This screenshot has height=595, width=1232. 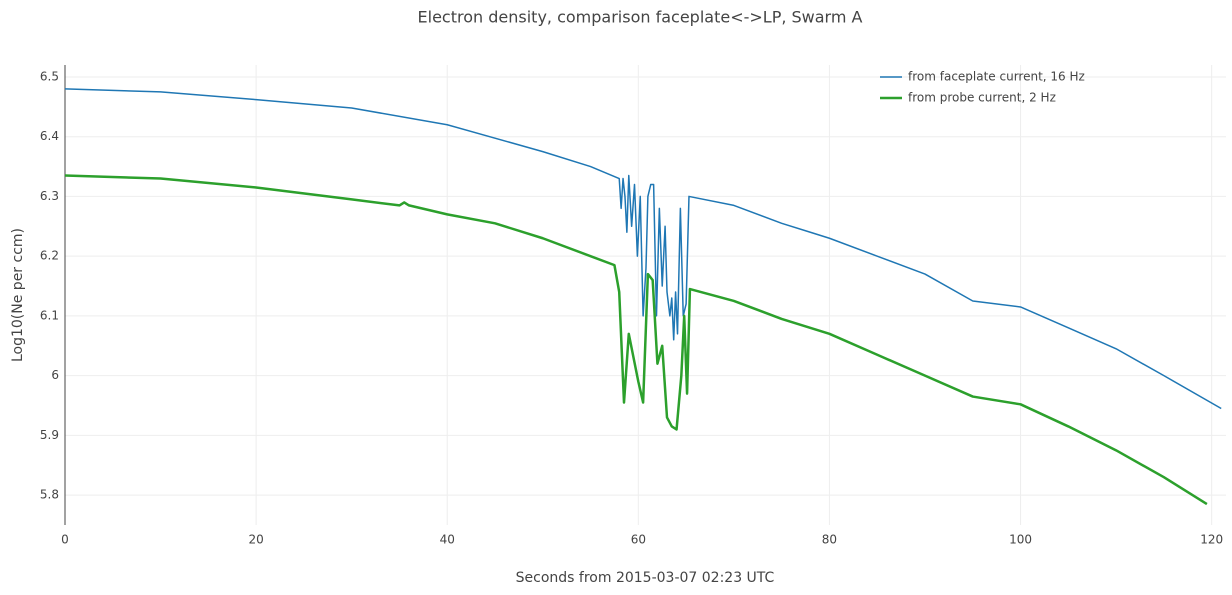 I want to click on x-tick-label: 80, so click(x=829, y=540).